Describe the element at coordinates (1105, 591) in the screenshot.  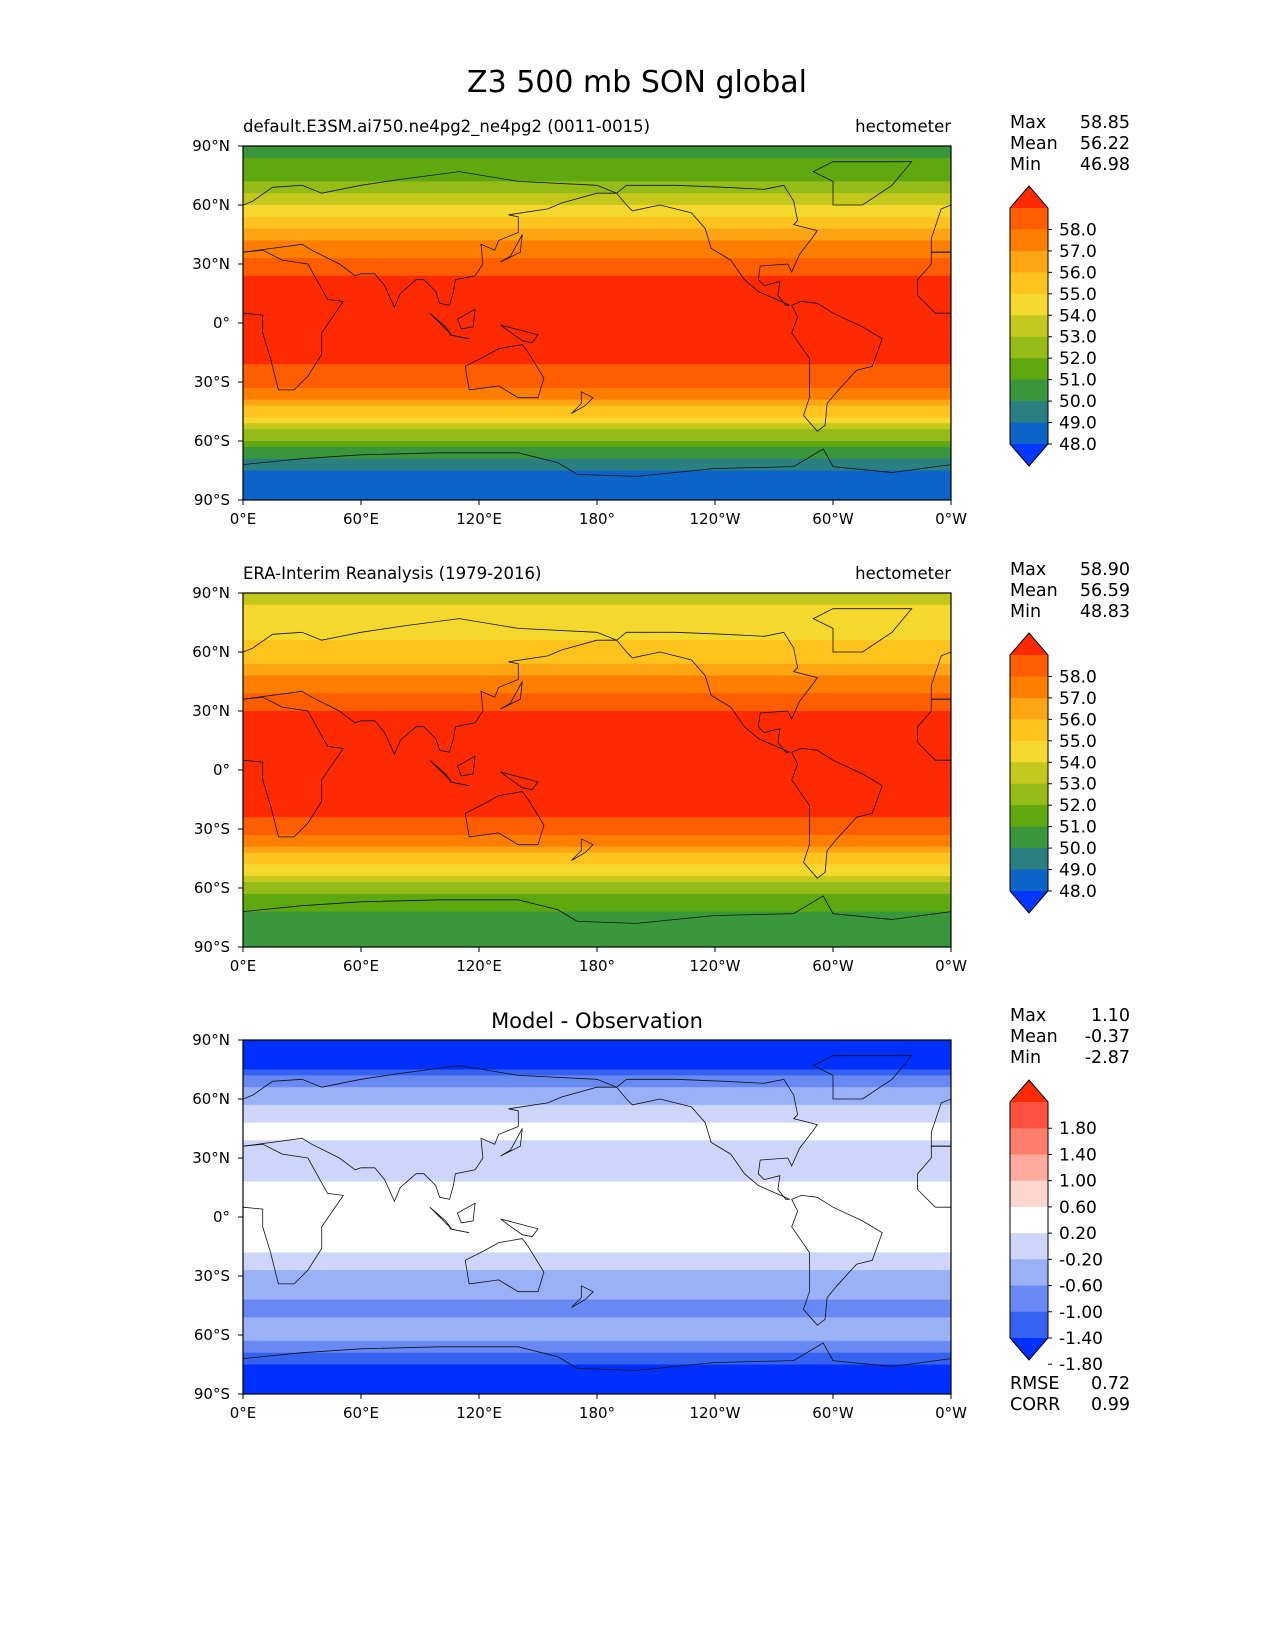
I see `stat-mean-value: 56.59` at that location.